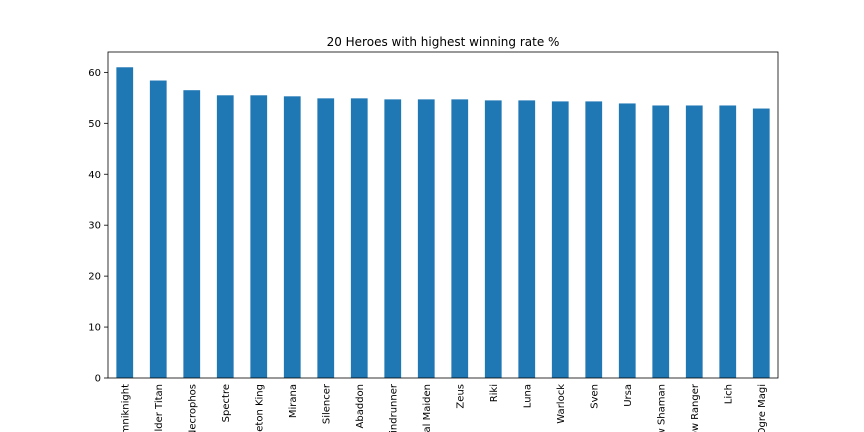 The height and width of the screenshot is (432, 864). What do you see at coordinates (527, 396) in the screenshot?
I see `x-tick-label: Luna` at bounding box center [527, 396].